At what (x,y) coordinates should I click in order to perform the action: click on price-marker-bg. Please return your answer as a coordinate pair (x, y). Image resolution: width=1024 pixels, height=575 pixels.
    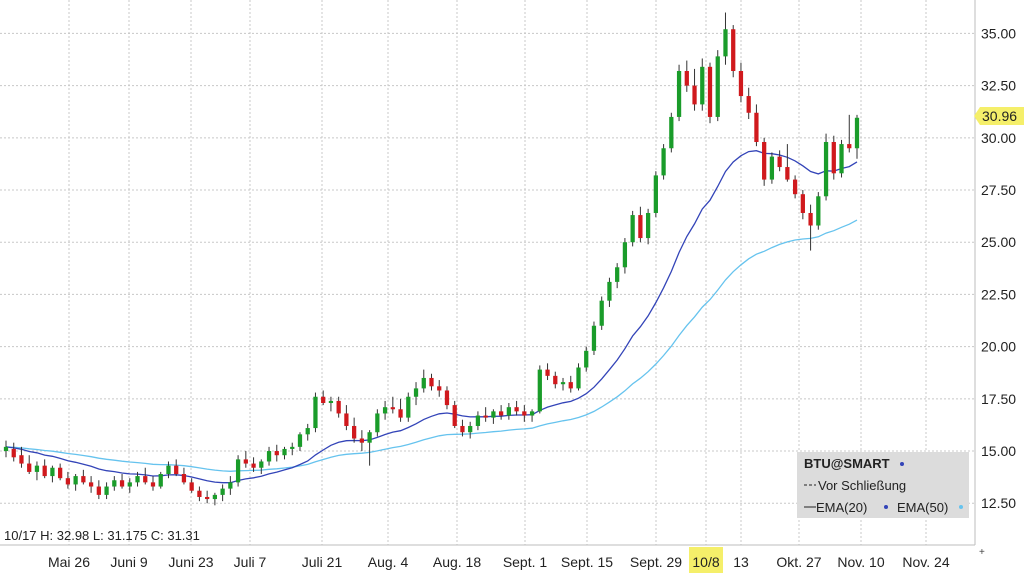
    Looking at the image, I should click on (999, 116).